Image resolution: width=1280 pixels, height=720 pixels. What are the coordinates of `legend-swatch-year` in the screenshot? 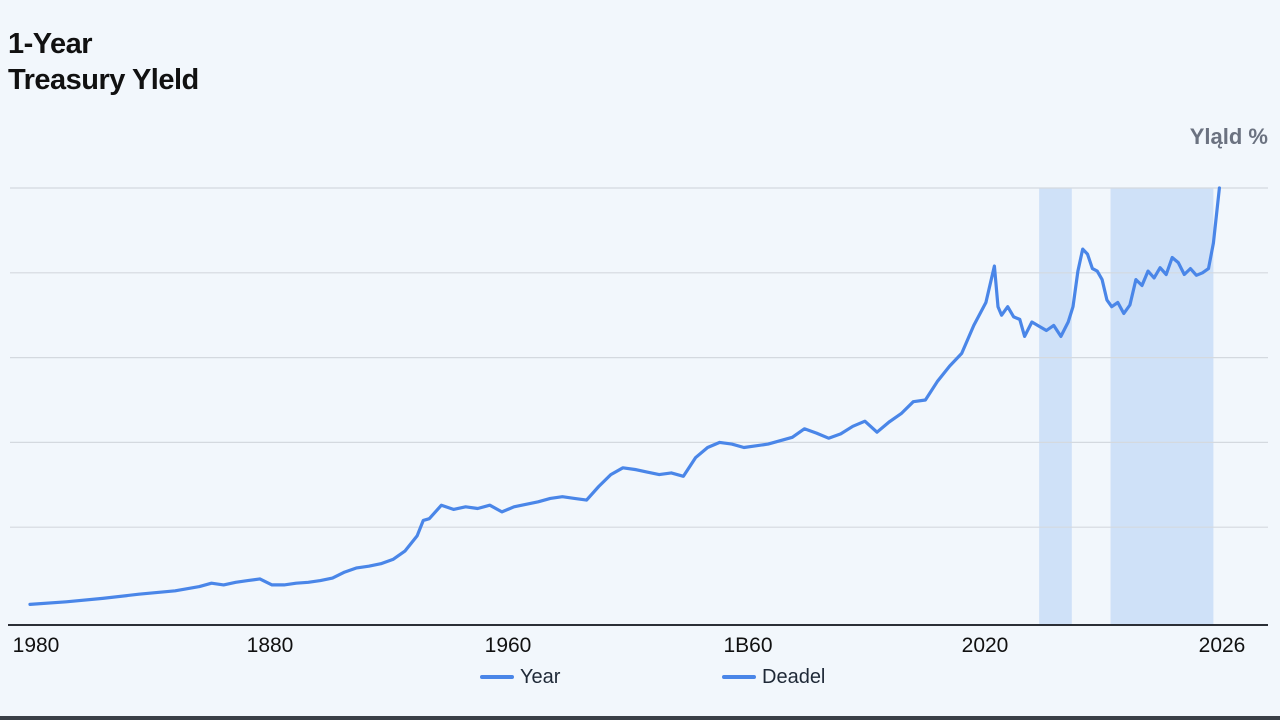 It's located at (497, 677).